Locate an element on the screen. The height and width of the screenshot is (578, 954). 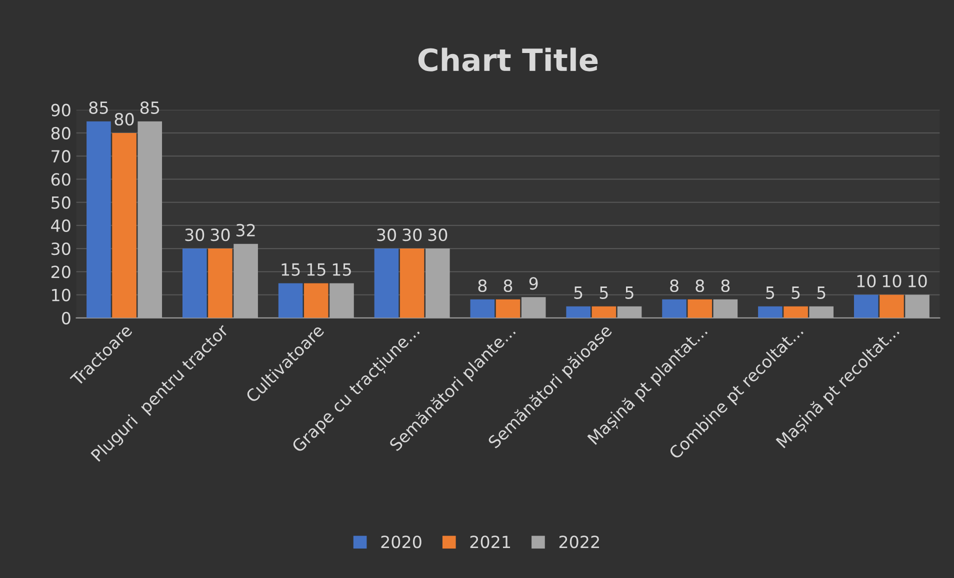
y-tick-label: 40 is located at coordinates (60, 225).